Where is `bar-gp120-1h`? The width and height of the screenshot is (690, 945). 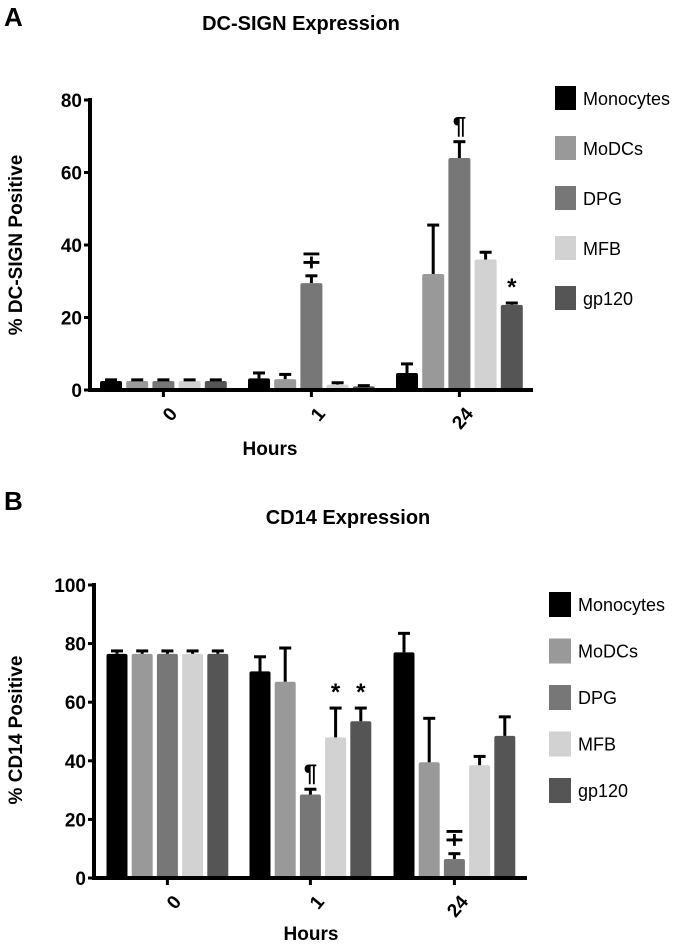
bar-gp120-1h is located at coordinates (361, 799).